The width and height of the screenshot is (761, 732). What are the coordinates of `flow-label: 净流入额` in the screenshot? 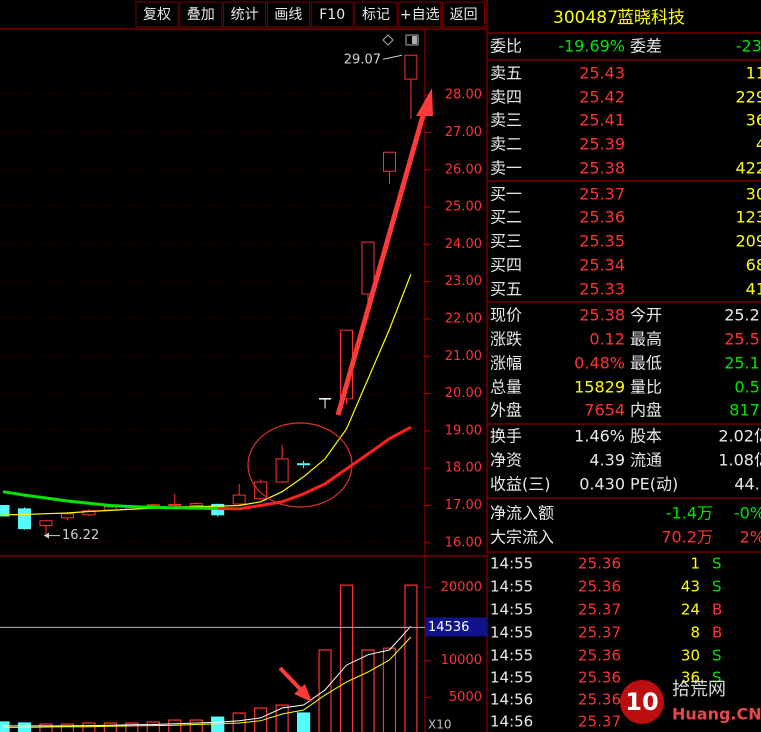 It's located at (522, 513).